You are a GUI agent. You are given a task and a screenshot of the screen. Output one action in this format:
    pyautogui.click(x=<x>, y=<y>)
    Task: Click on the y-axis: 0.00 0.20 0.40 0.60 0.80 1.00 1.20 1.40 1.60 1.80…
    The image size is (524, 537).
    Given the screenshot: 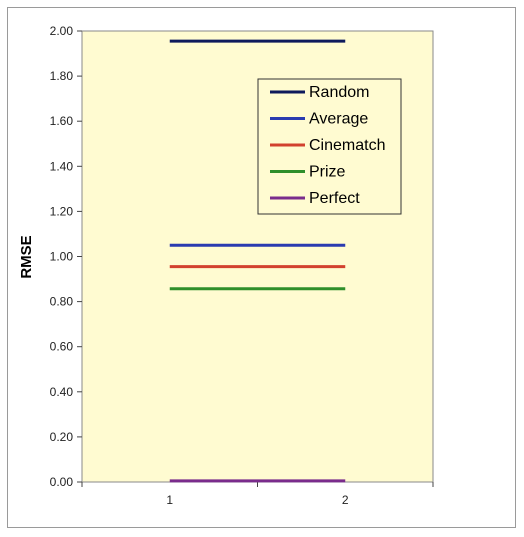 What is the action you would take?
    pyautogui.click(x=66, y=256)
    